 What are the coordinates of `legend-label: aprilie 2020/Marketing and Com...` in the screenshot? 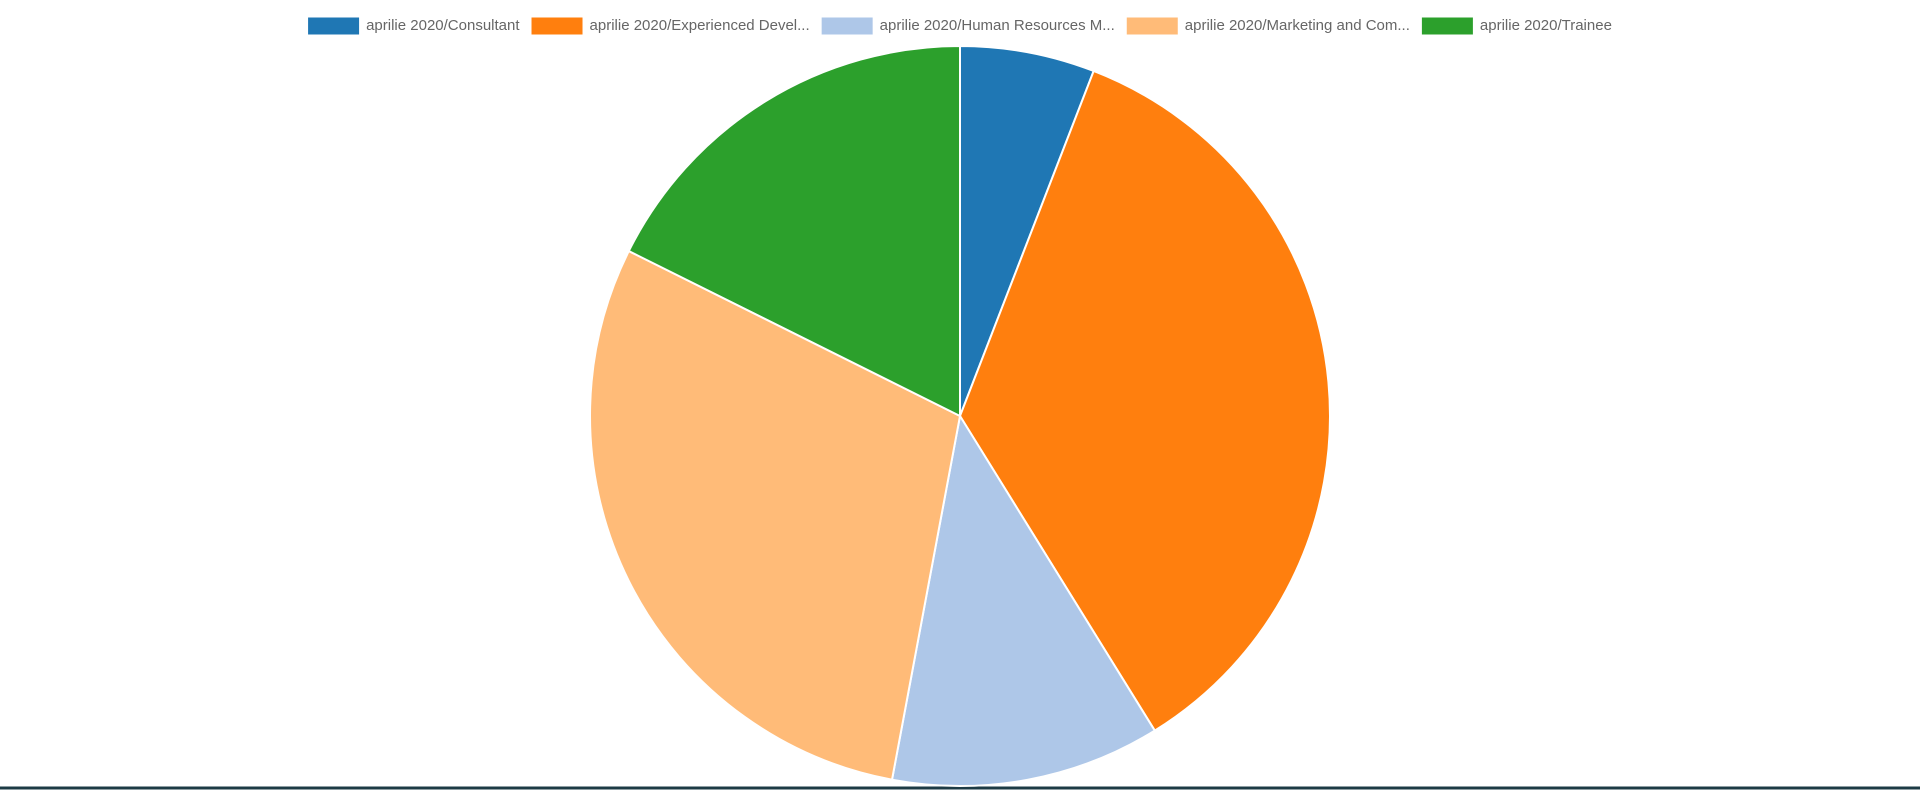 It's located at (1297, 25).